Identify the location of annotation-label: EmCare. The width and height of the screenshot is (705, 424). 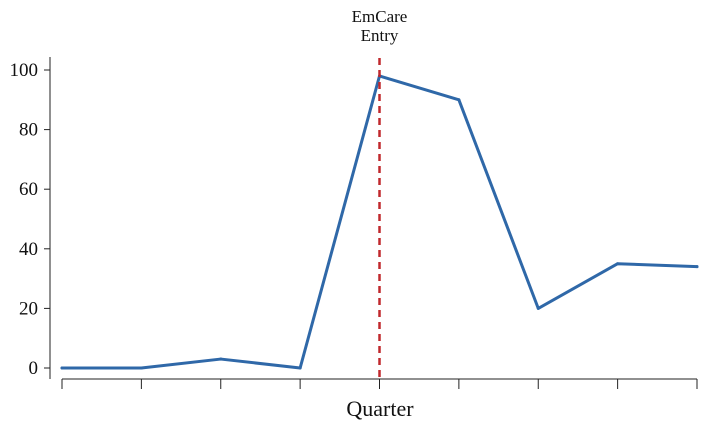
(380, 16).